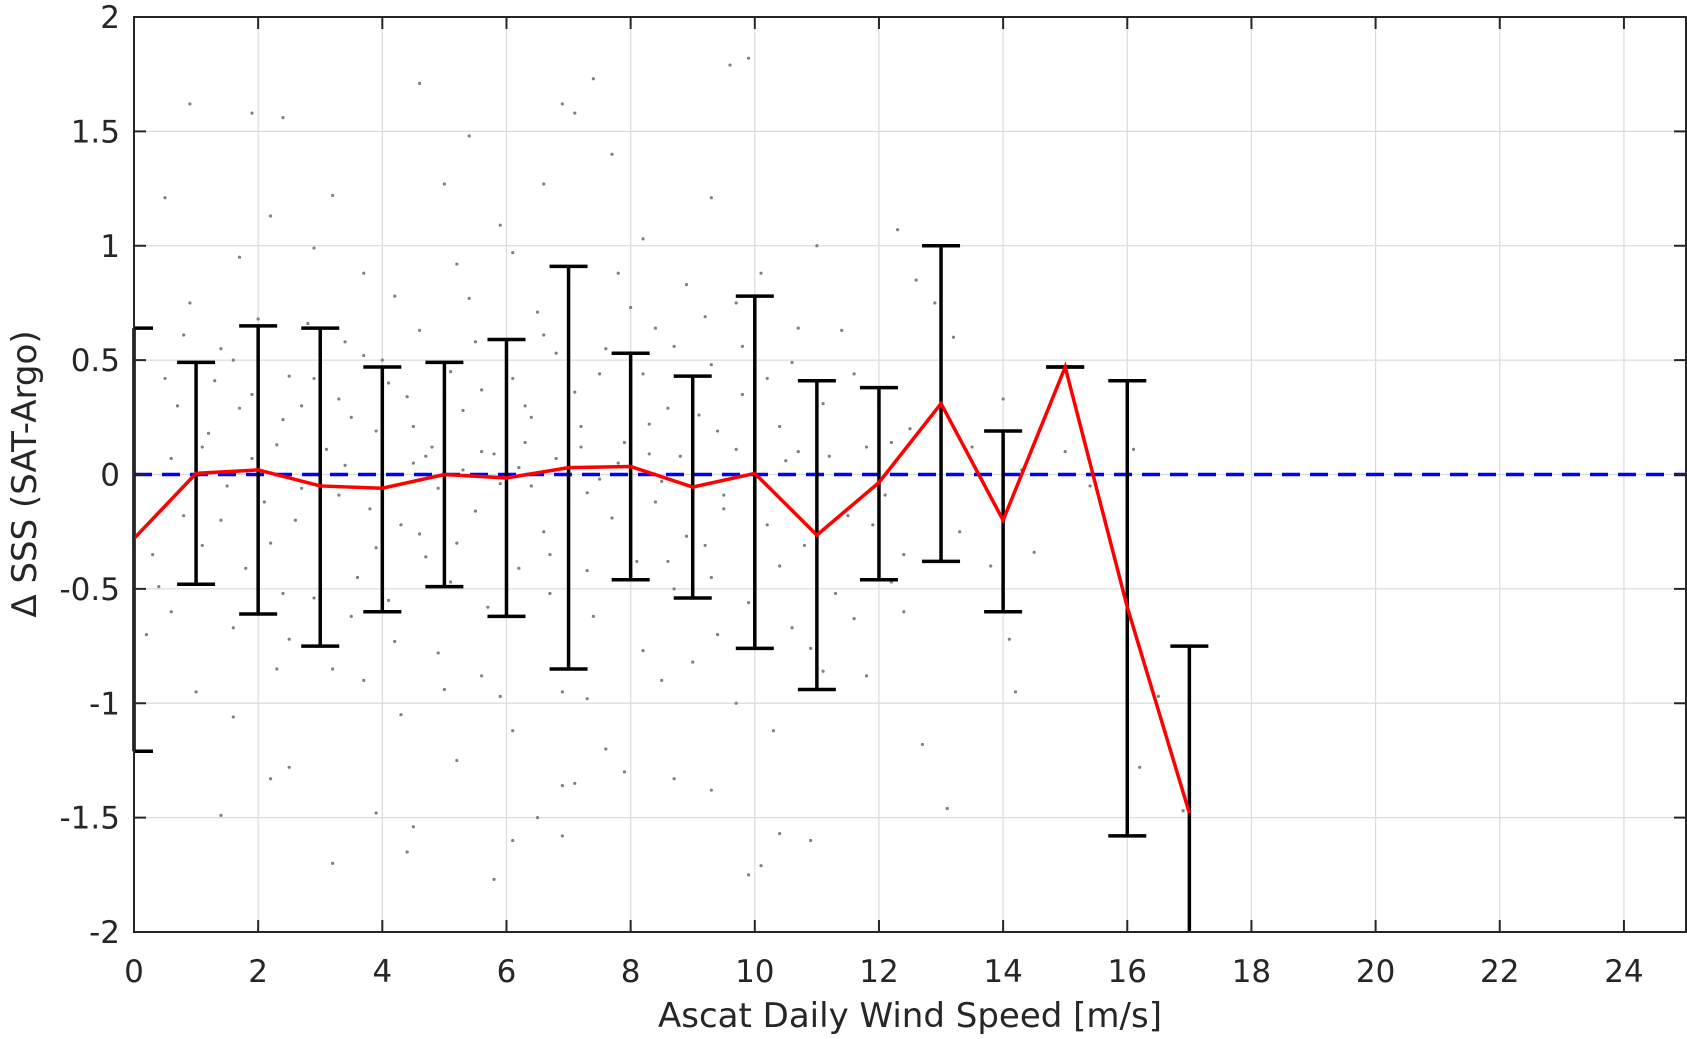 This screenshot has width=1687, height=1039. Describe the element at coordinates (507, 972) in the screenshot. I see `x-tick-label-3: 6` at that location.